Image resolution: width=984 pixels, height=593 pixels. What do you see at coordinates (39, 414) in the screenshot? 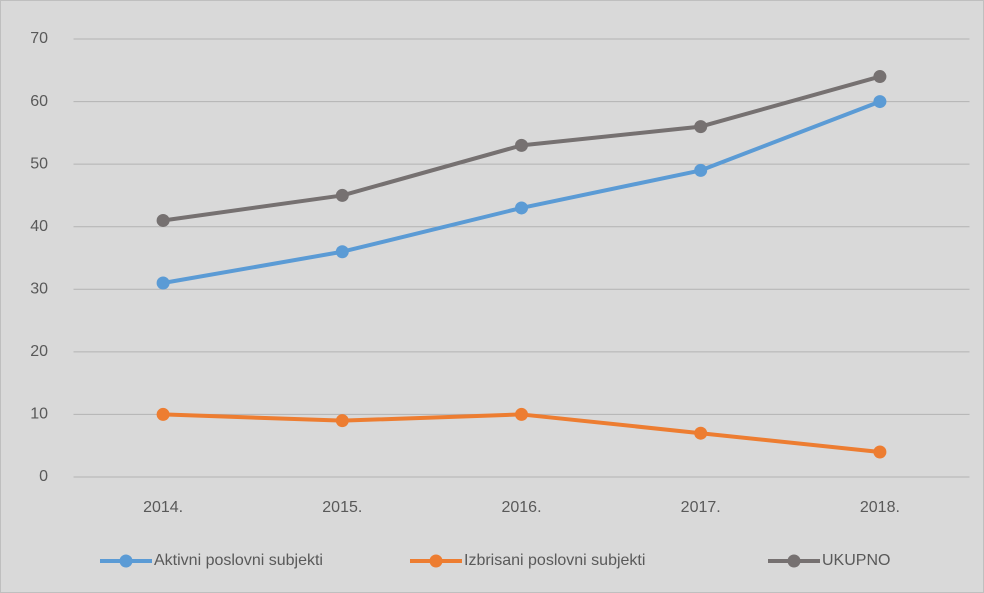
I see `y-tick-label: 10` at bounding box center [39, 414].